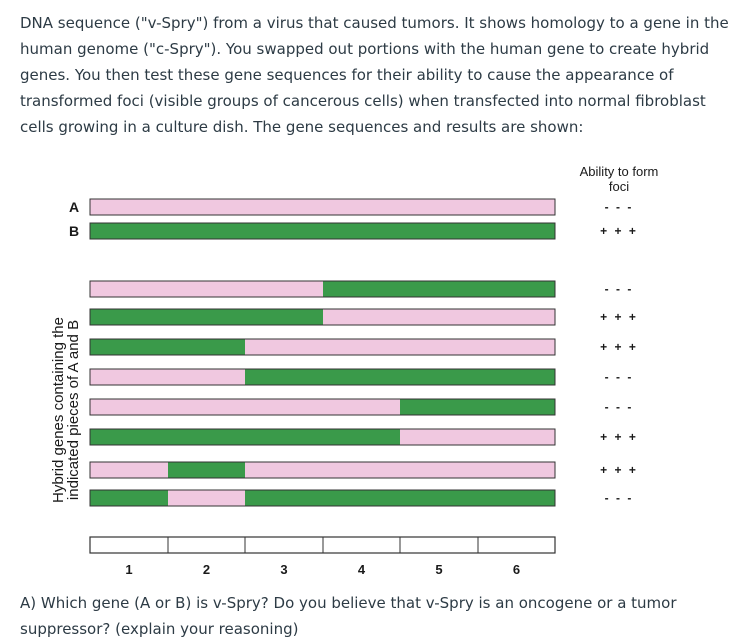  What do you see at coordinates (619, 171) in the screenshot?
I see `column-title-line1: Ability to form` at bounding box center [619, 171].